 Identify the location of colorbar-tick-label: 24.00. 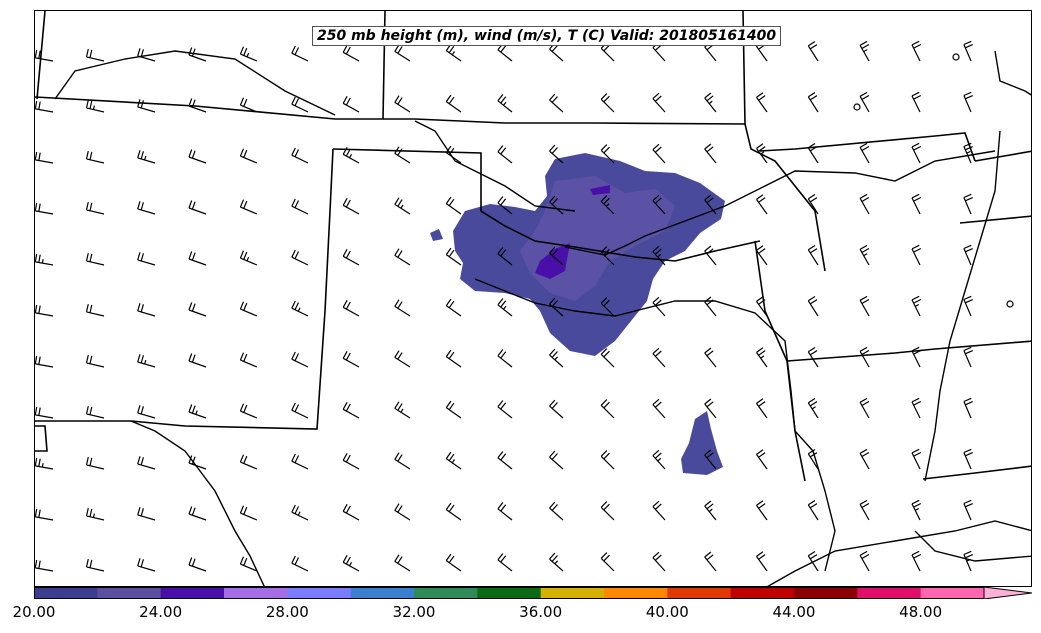
(161, 612).